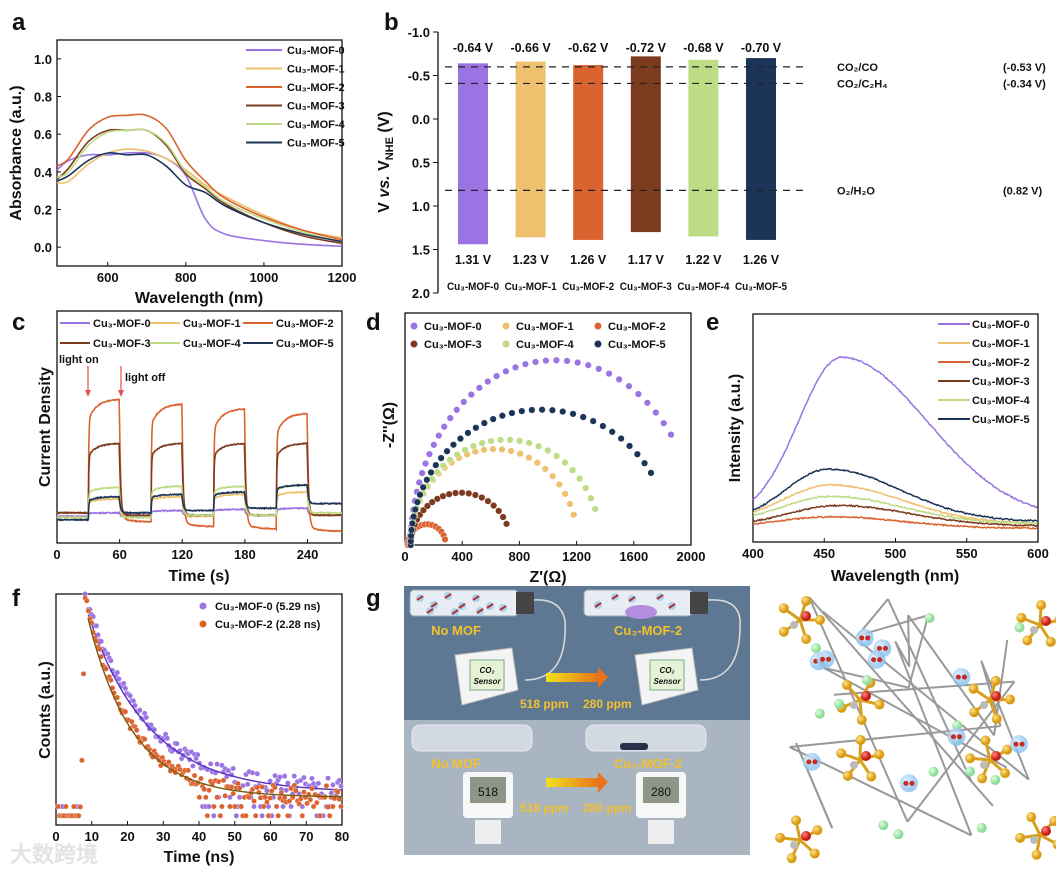 This screenshot has width=1056, height=872. What do you see at coordinates (703, 287) in the screenshot?
I see `category-label: Cu₃-MOF-4` at bounding box center [703, 287].